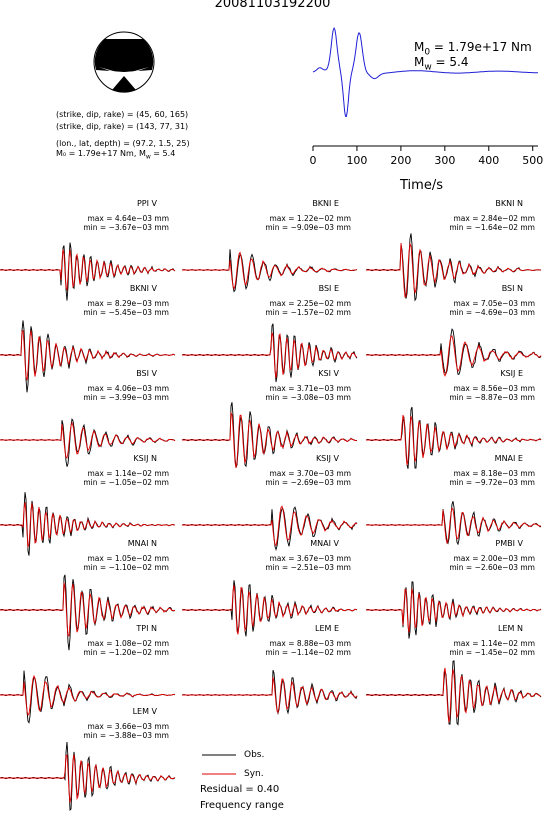 The image size is (545, 816). I want to click on source-moment: M₀ = 1.79e+17 Nm, Mw = 5.4, so click(115, 156).